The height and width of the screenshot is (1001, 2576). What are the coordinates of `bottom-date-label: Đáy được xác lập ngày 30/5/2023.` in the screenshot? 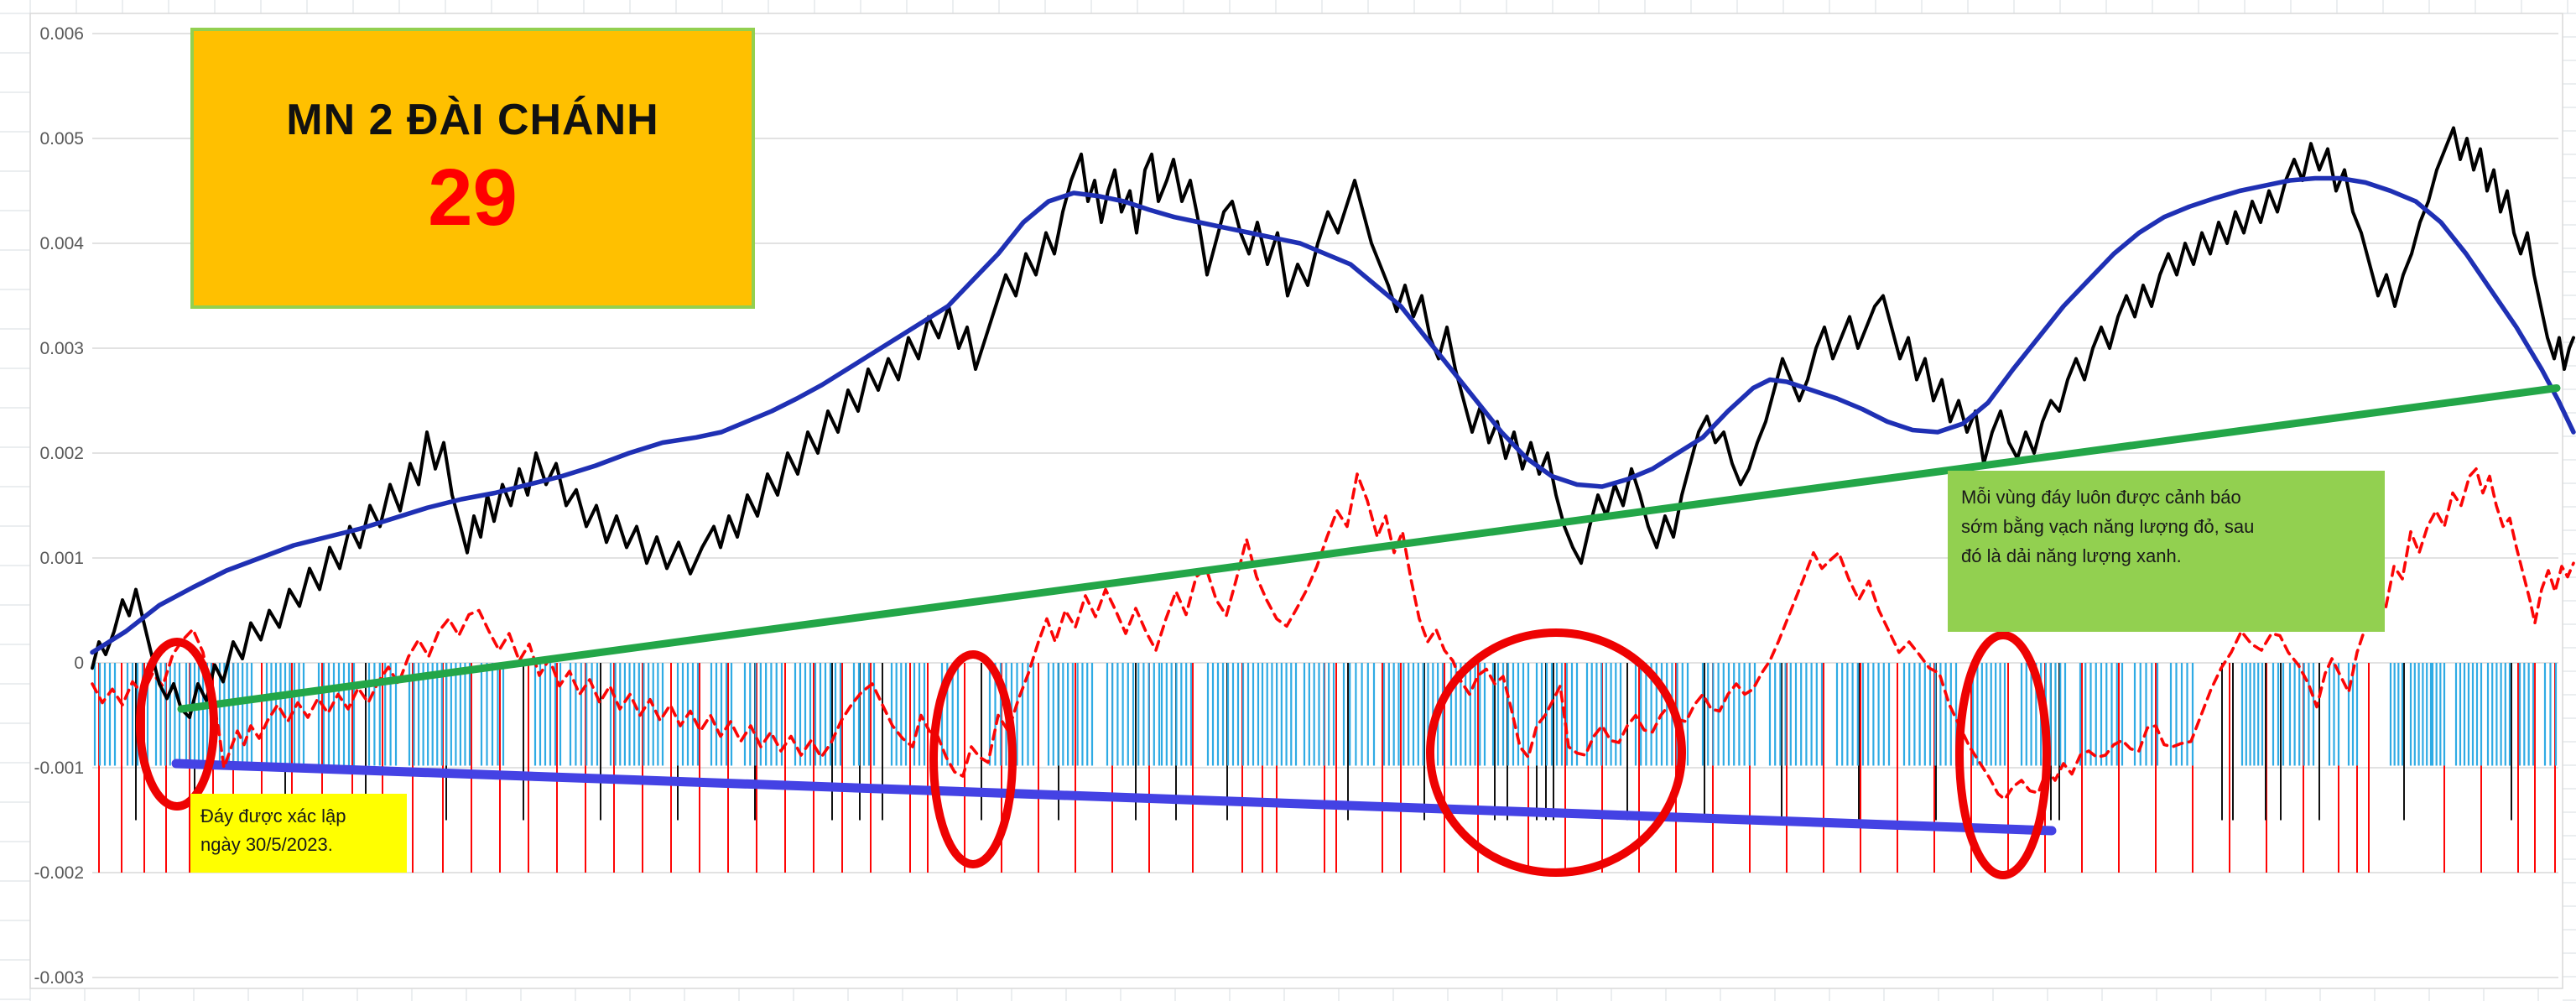 It's located at (298, 833).